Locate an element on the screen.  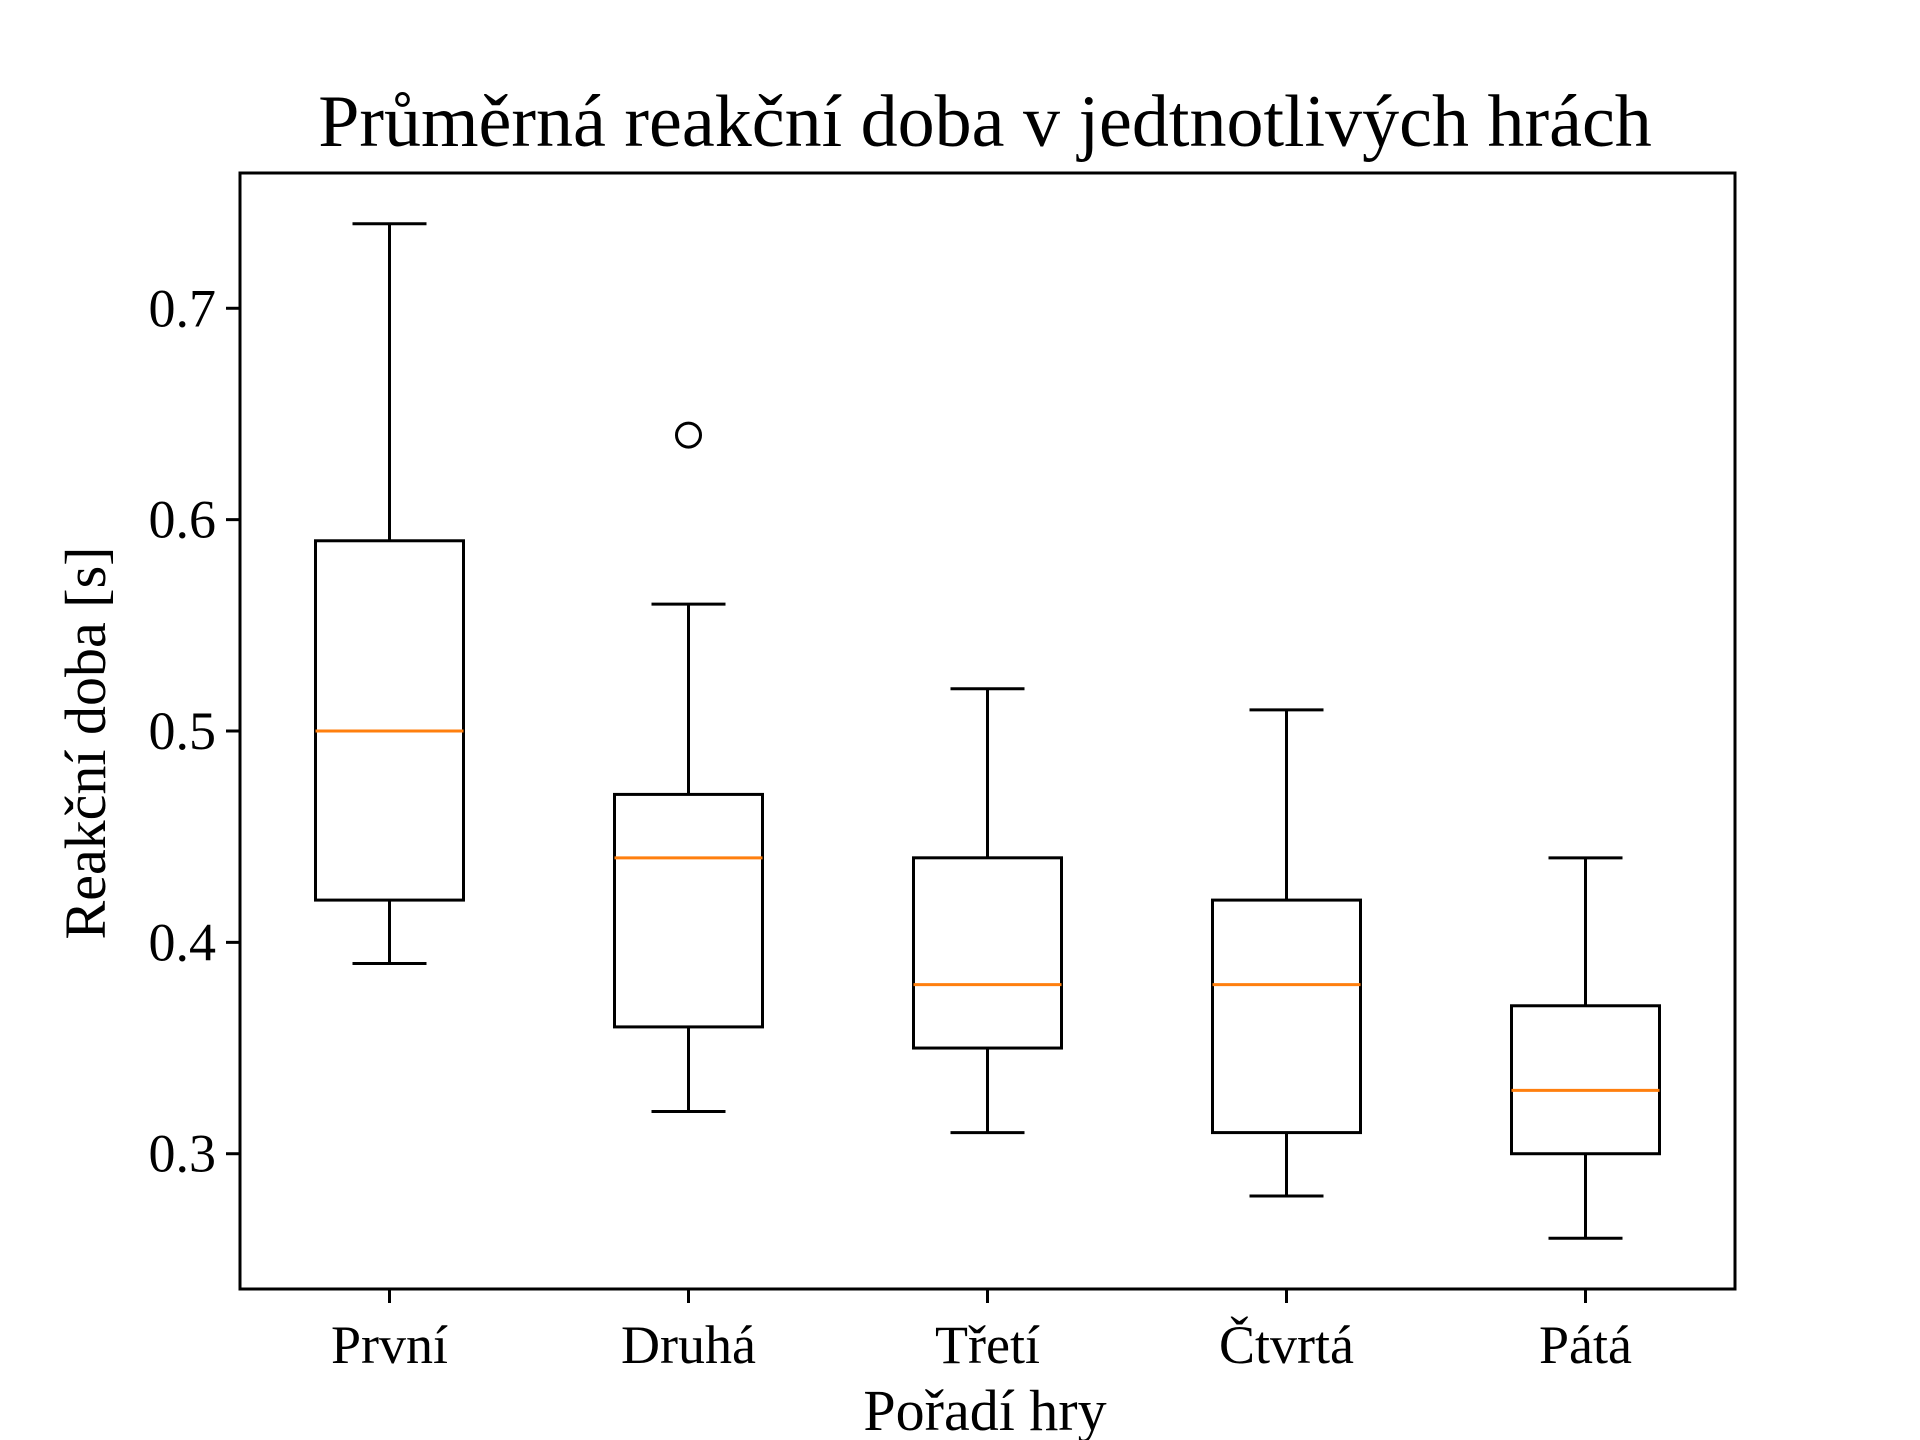
x-tick-label: První is located at coordinates (389, 1345).